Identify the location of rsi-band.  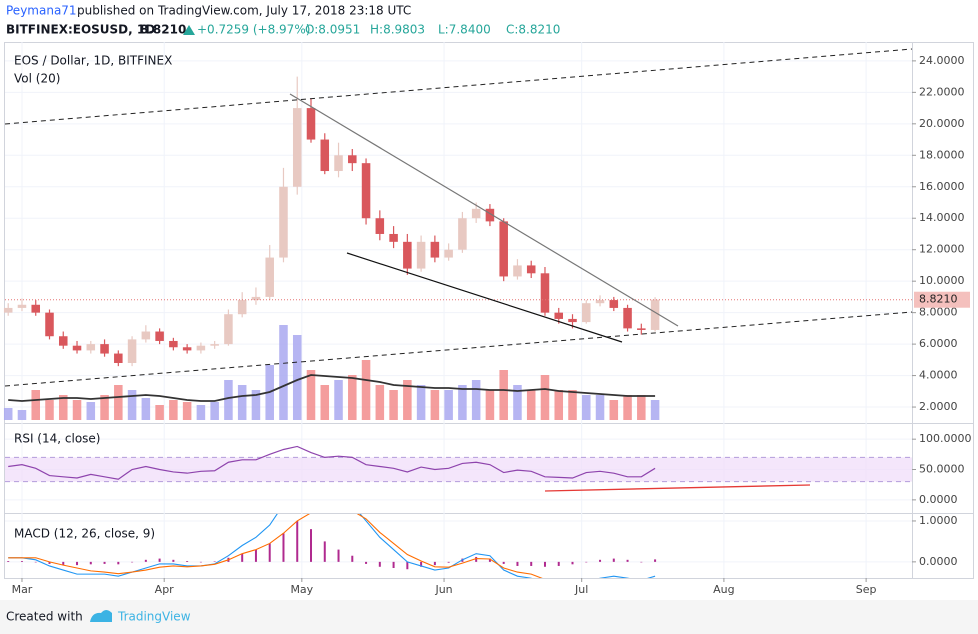
(458, 469).